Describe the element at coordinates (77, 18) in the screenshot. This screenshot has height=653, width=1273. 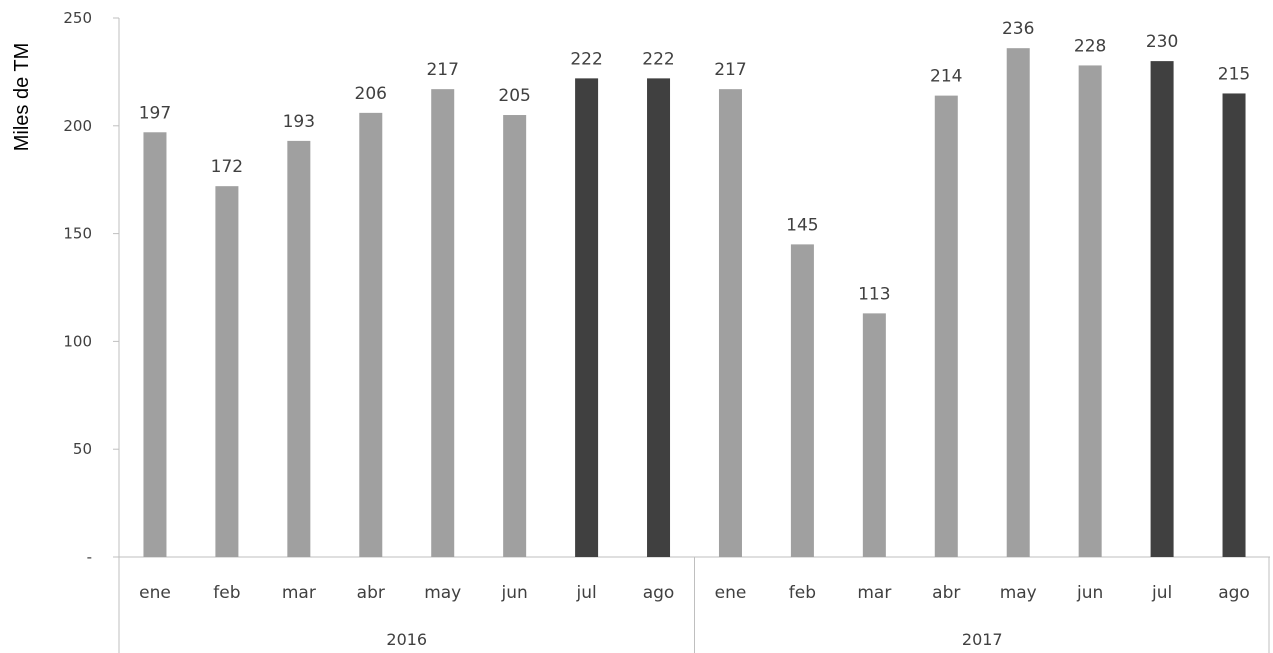
I see `y-tick-label: 250` at that location.